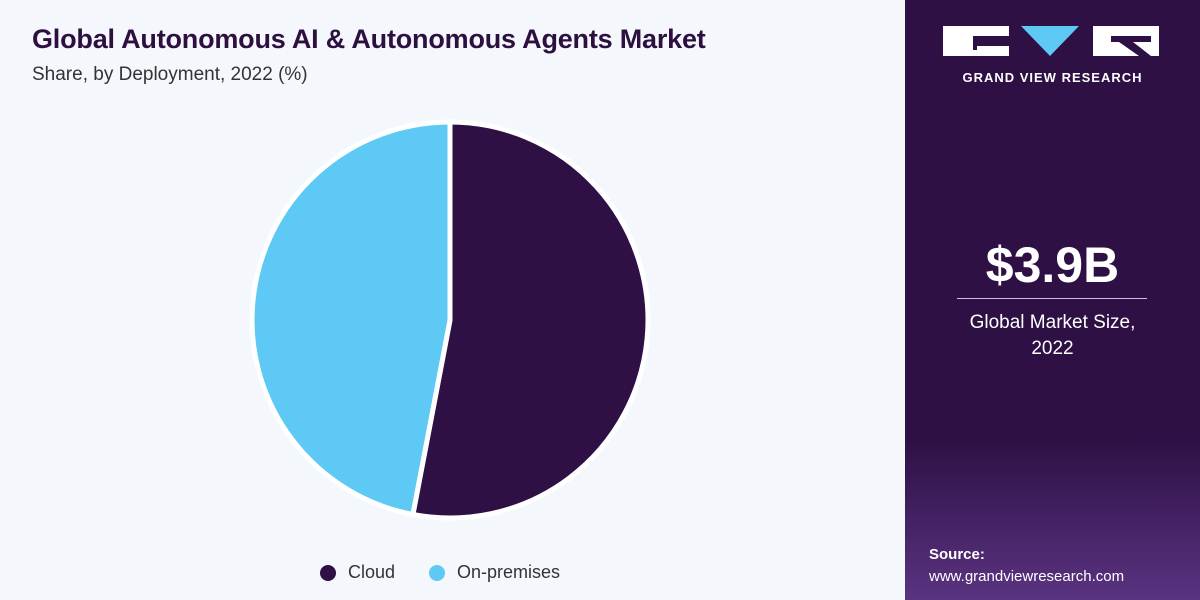 The width and height of the screenshot is (1200, 600). I want to click on legend-label-on-premises: On-premises, so click(509, 572).